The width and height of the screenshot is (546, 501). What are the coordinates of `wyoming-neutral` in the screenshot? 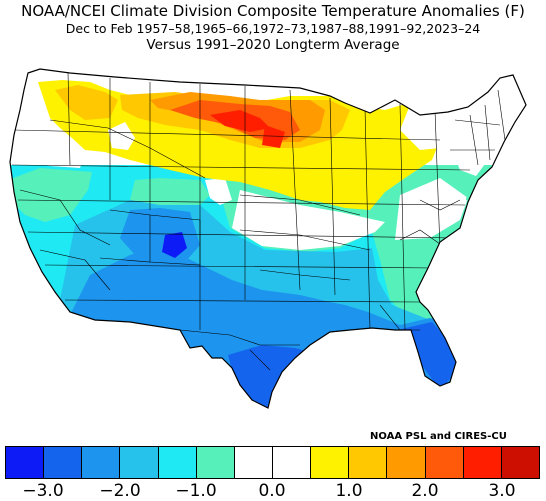 It's located at (218, 191).